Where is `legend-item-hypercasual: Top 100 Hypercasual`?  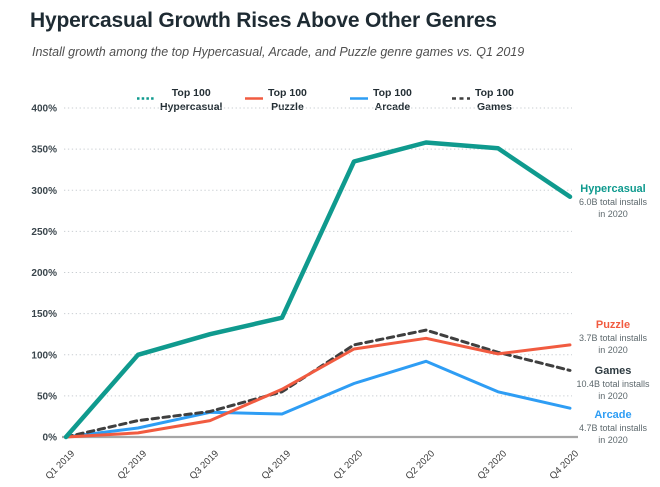
legend-item-hypercasual: Top 100 Hypercasual is located at coordinates (180, 100).